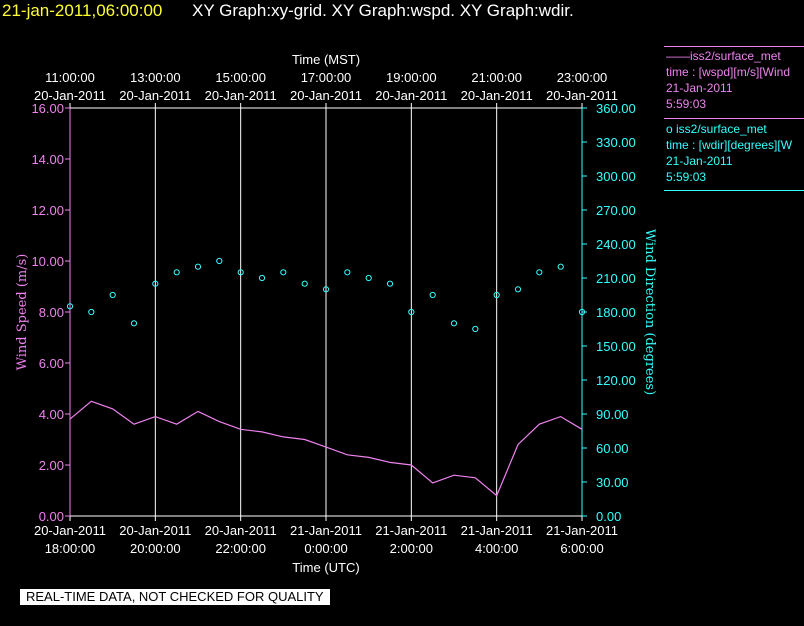 This screenshot has height=626, width=804. Describe the element at coordinates (608, 516) in the screenshot. I see `right-tick-label-0: 0.00` at that location.